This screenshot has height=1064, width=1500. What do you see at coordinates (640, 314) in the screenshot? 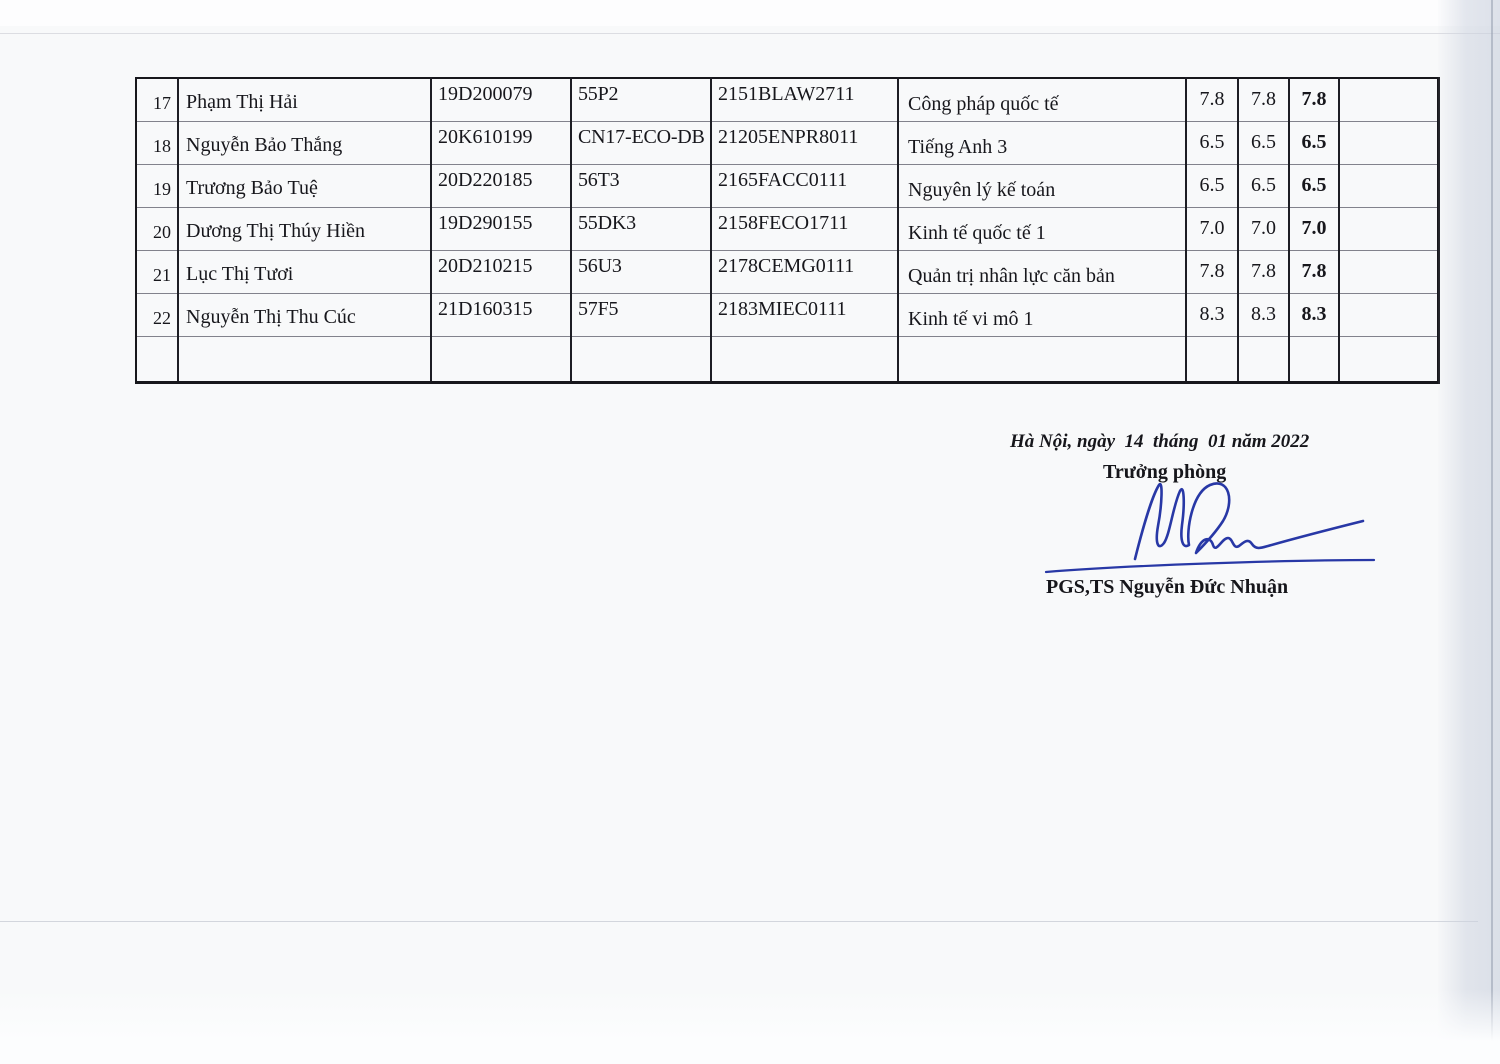
I see `cell-class: 57F5` at bounding box center [640, 314].